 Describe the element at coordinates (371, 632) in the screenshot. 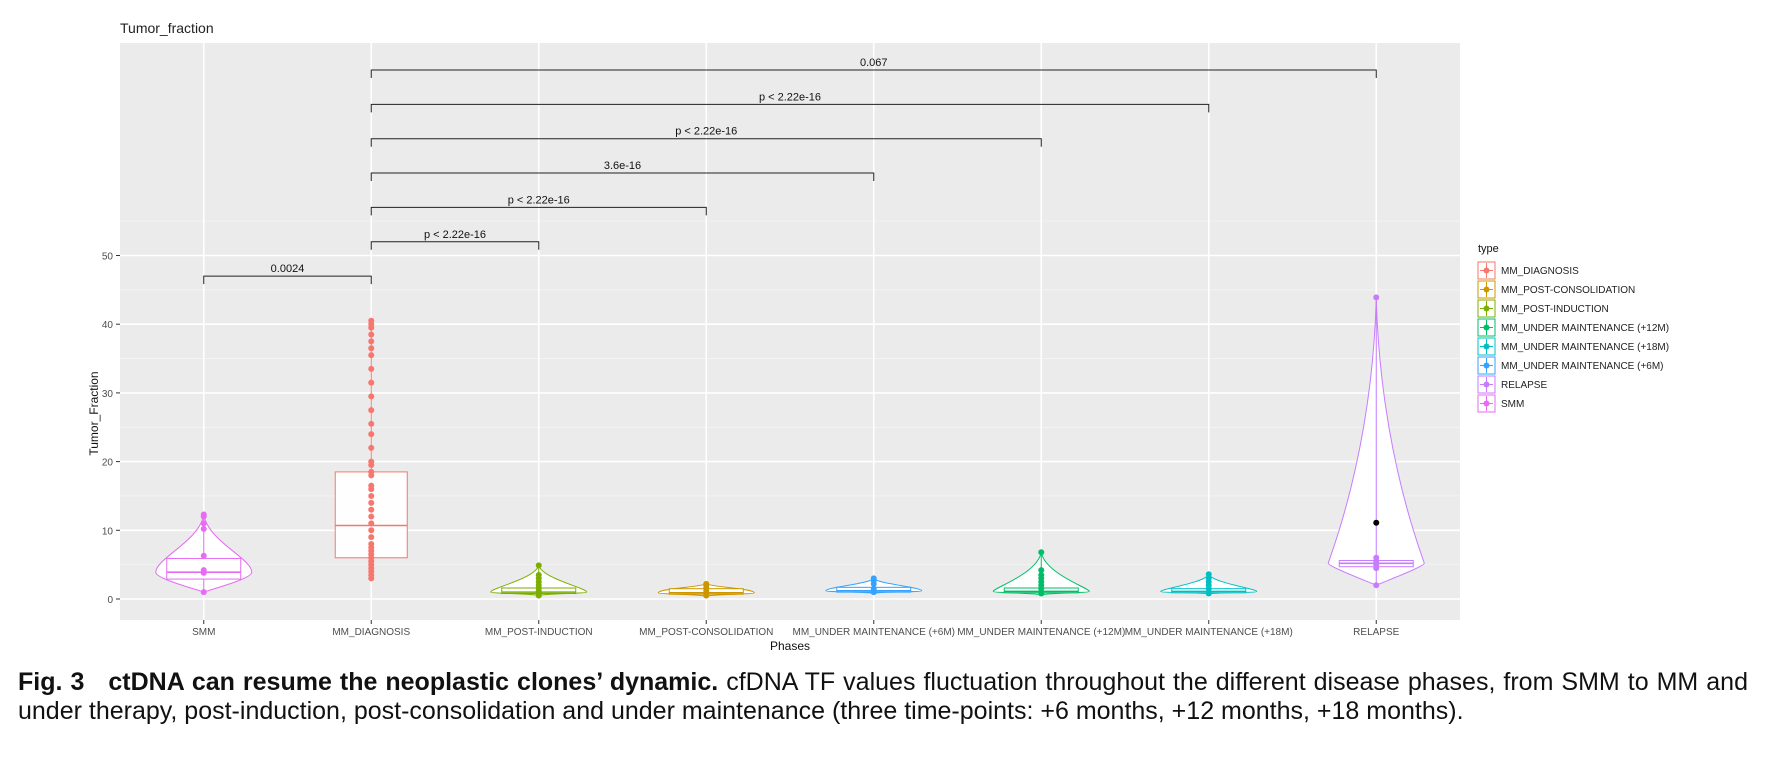

I see `x-tick-label: MM_DIAGNOSIS` at that location.